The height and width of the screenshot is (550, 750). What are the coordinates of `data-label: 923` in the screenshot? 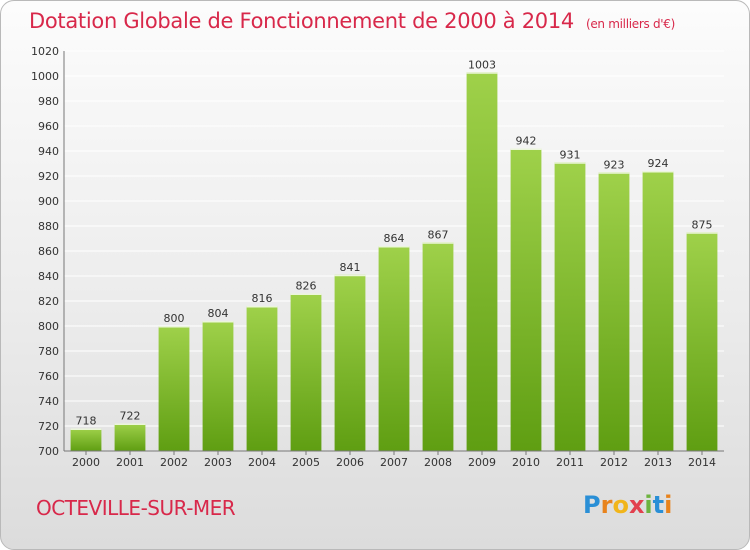 It's located at (614, 164).